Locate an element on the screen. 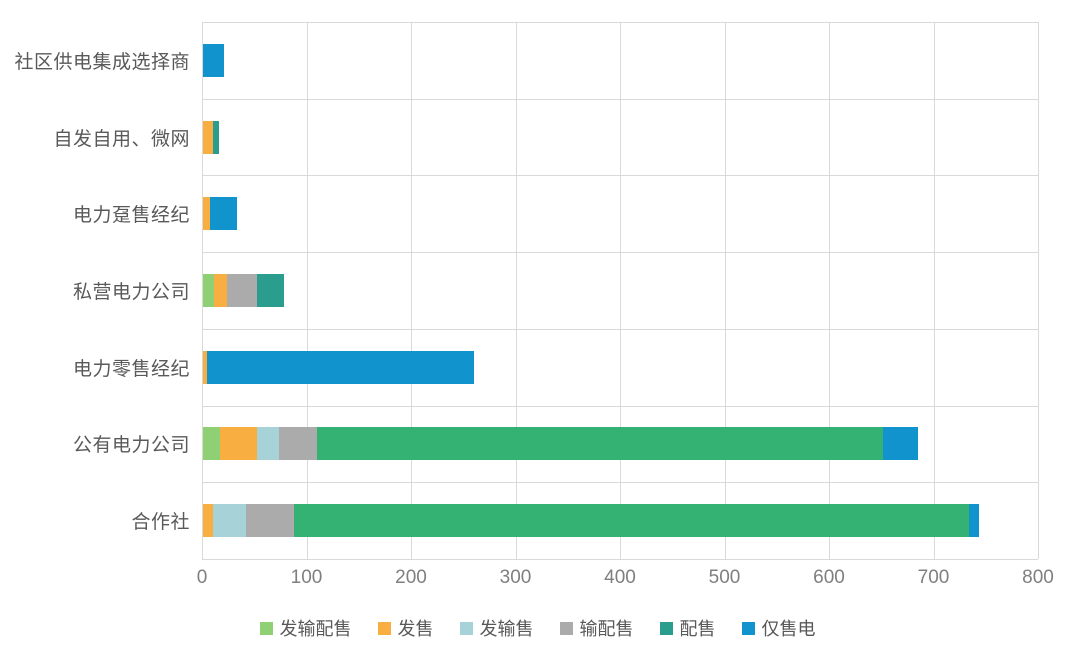 This screenshot has height=660, width=1075. legend-item: 配售 is located at coordinates (687, 628).